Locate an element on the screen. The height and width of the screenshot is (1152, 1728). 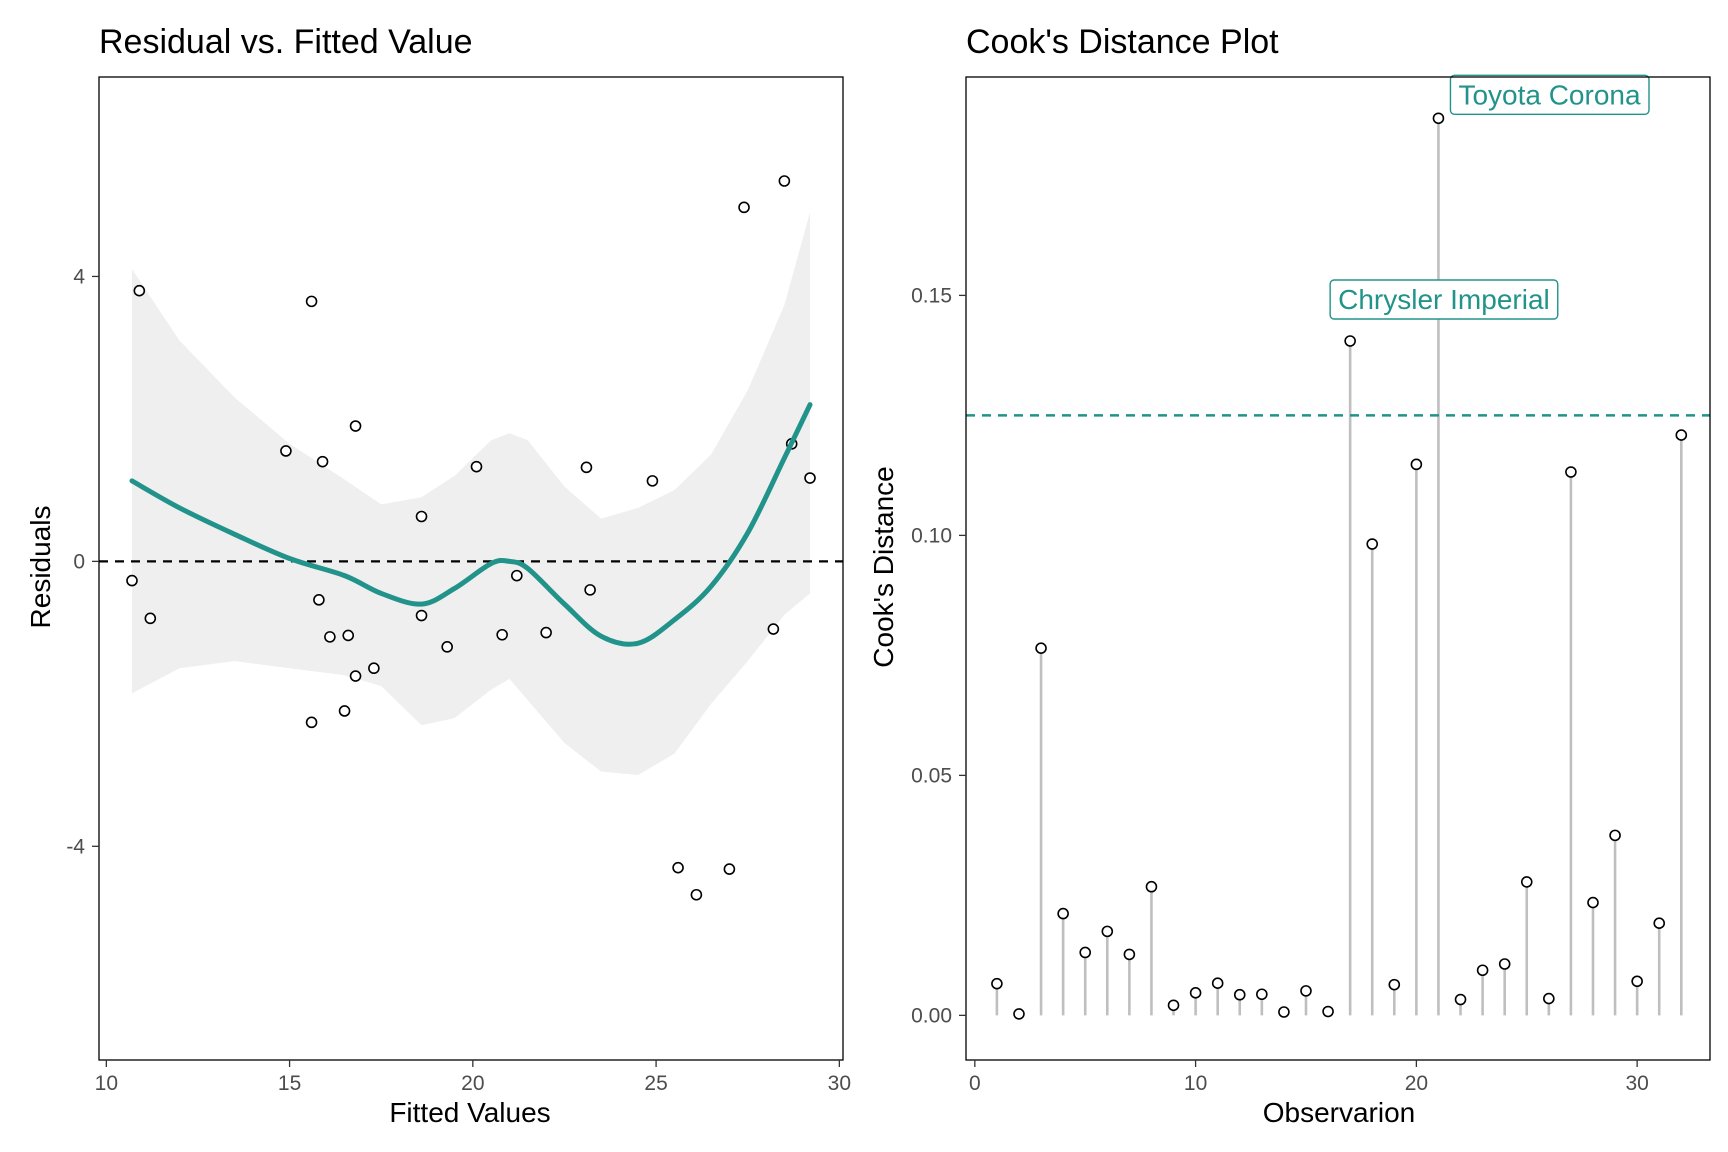
annotation-label: Toyota Corona is located at coordinates (1549, 94).